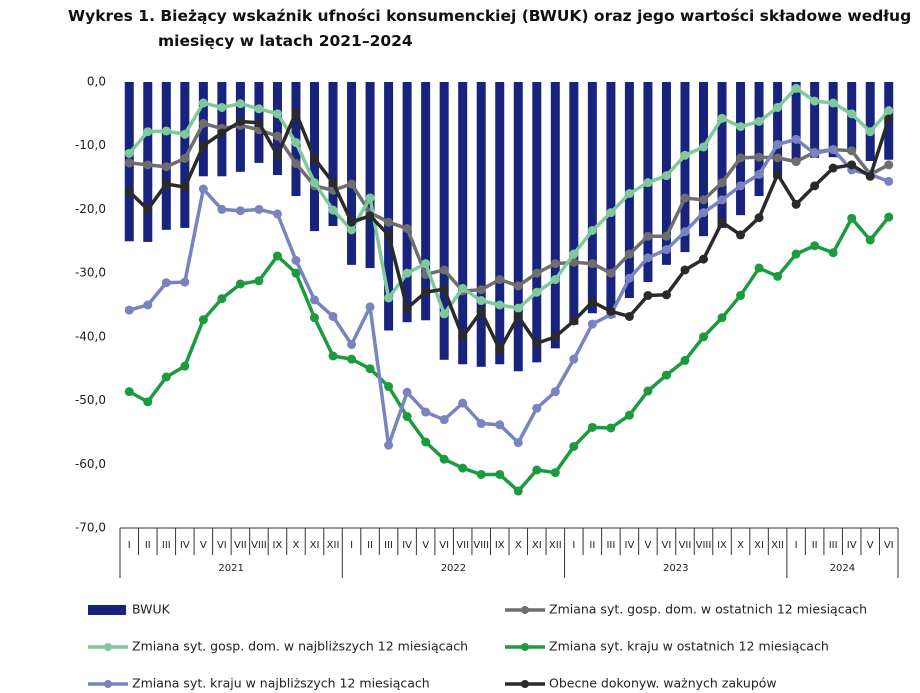  I want to click on x-tick-label: VII, so click(685, 545).